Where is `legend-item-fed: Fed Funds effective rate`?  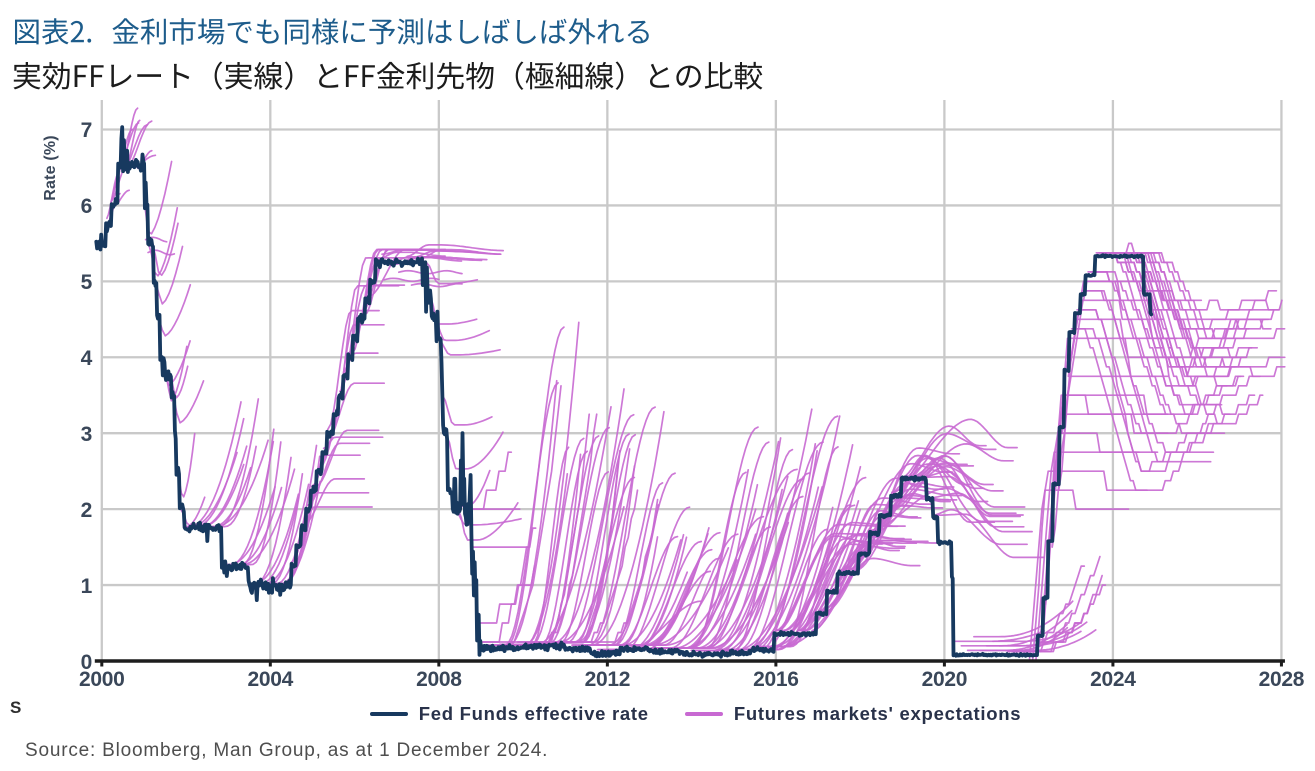 legend-item-fed: Fed Funds effective rate is located at coordinates (509, 714).